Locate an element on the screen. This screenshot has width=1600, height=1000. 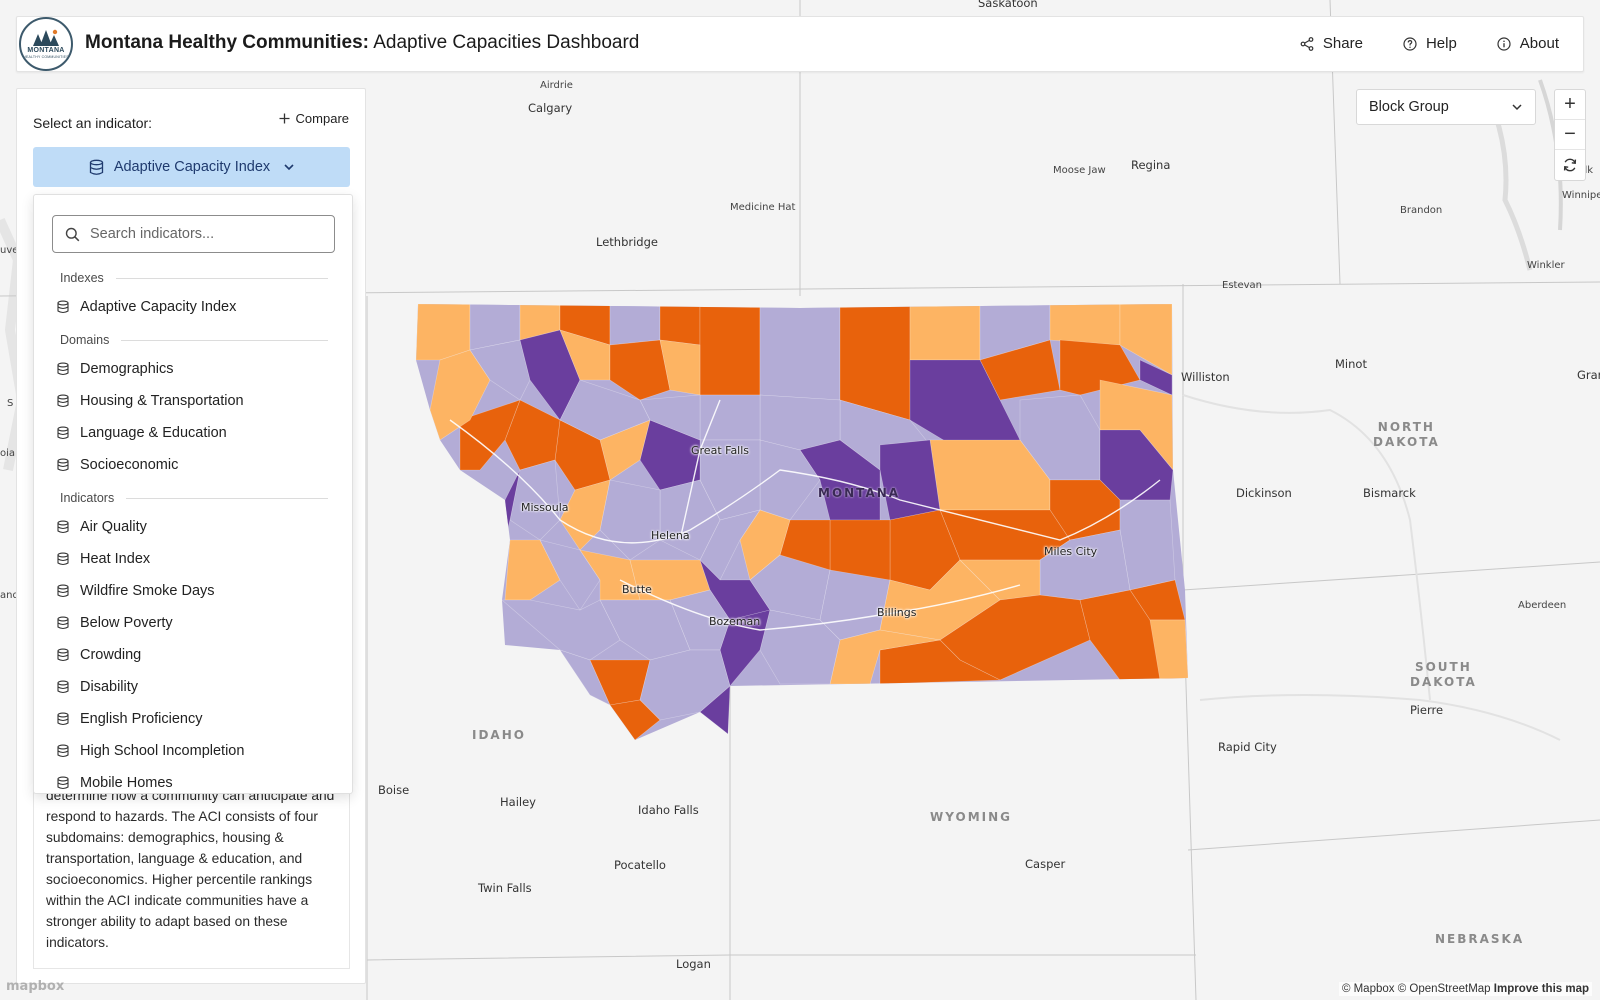
indicator-option: Housing & Transportation is located at coordinates (193, 401).